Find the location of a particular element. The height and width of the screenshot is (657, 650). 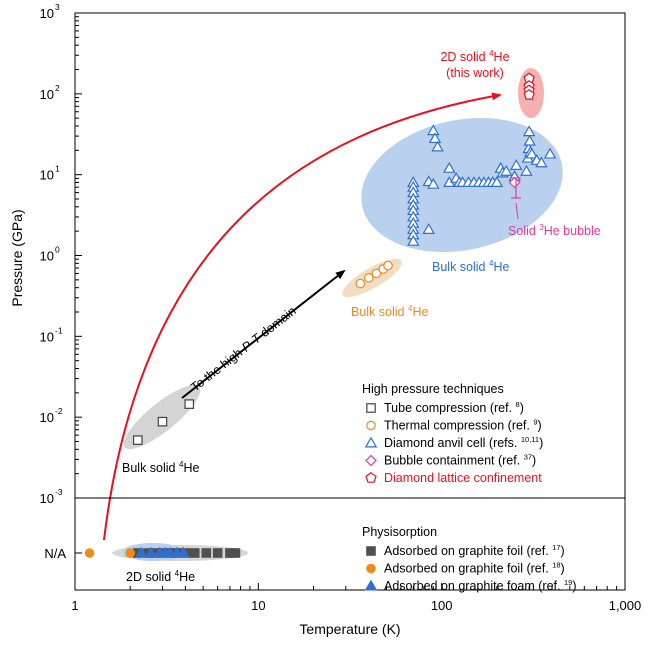

x-tick-label: 1 is located at coordinates (74, 605).